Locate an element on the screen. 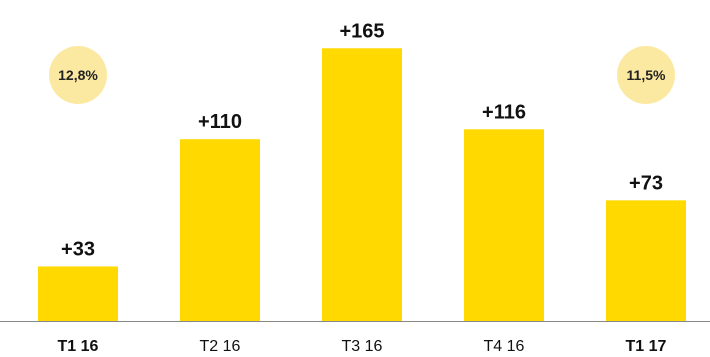 The width and height of the screenshot is (710, 357). value-label-t2-16: +110 is located at coordinates (220, 122).